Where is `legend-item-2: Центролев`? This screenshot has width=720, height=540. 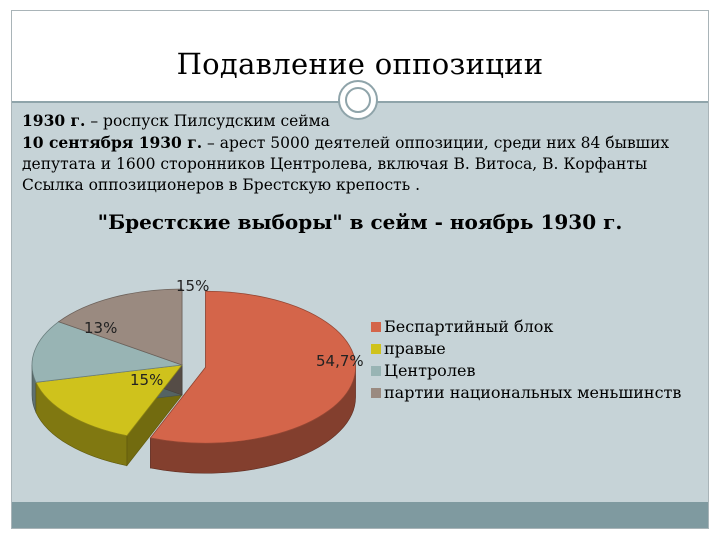
legend-item-2: Центролев is located at coordinates (526, 371).